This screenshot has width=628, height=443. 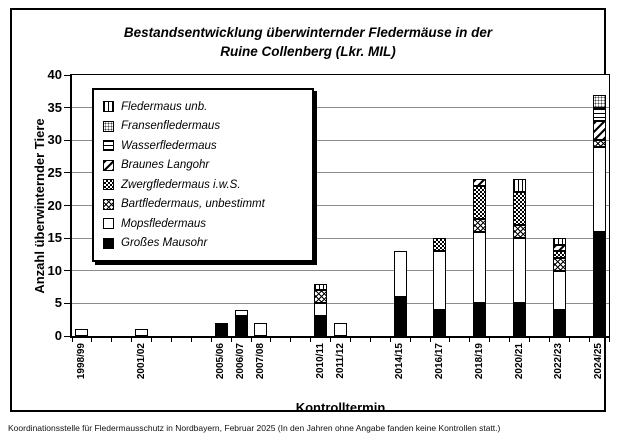 I want to click on legend-item: Wasserfledermaus, so click(x=203, y=146).